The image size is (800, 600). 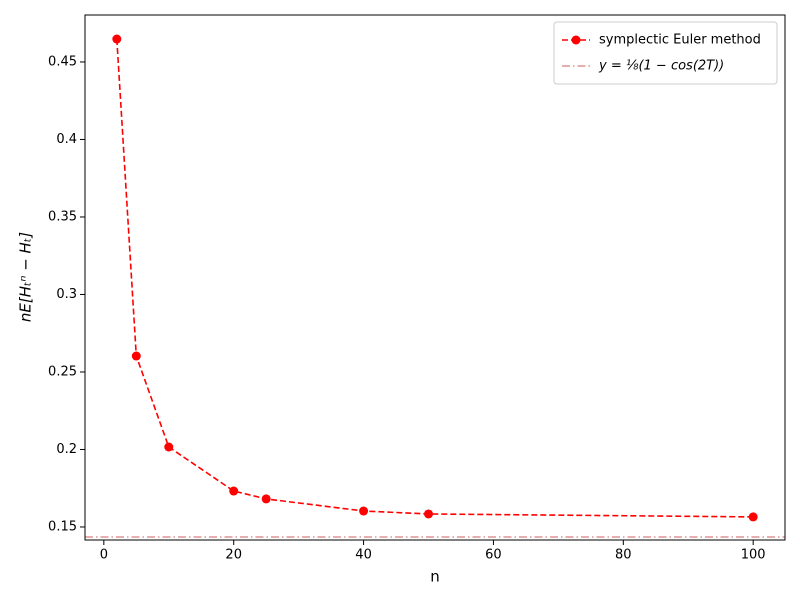 What do you see at coordinates (66, 294) in the screenshot?
I see `y-tick-label: 0.3` at bounding box center [66, 294].